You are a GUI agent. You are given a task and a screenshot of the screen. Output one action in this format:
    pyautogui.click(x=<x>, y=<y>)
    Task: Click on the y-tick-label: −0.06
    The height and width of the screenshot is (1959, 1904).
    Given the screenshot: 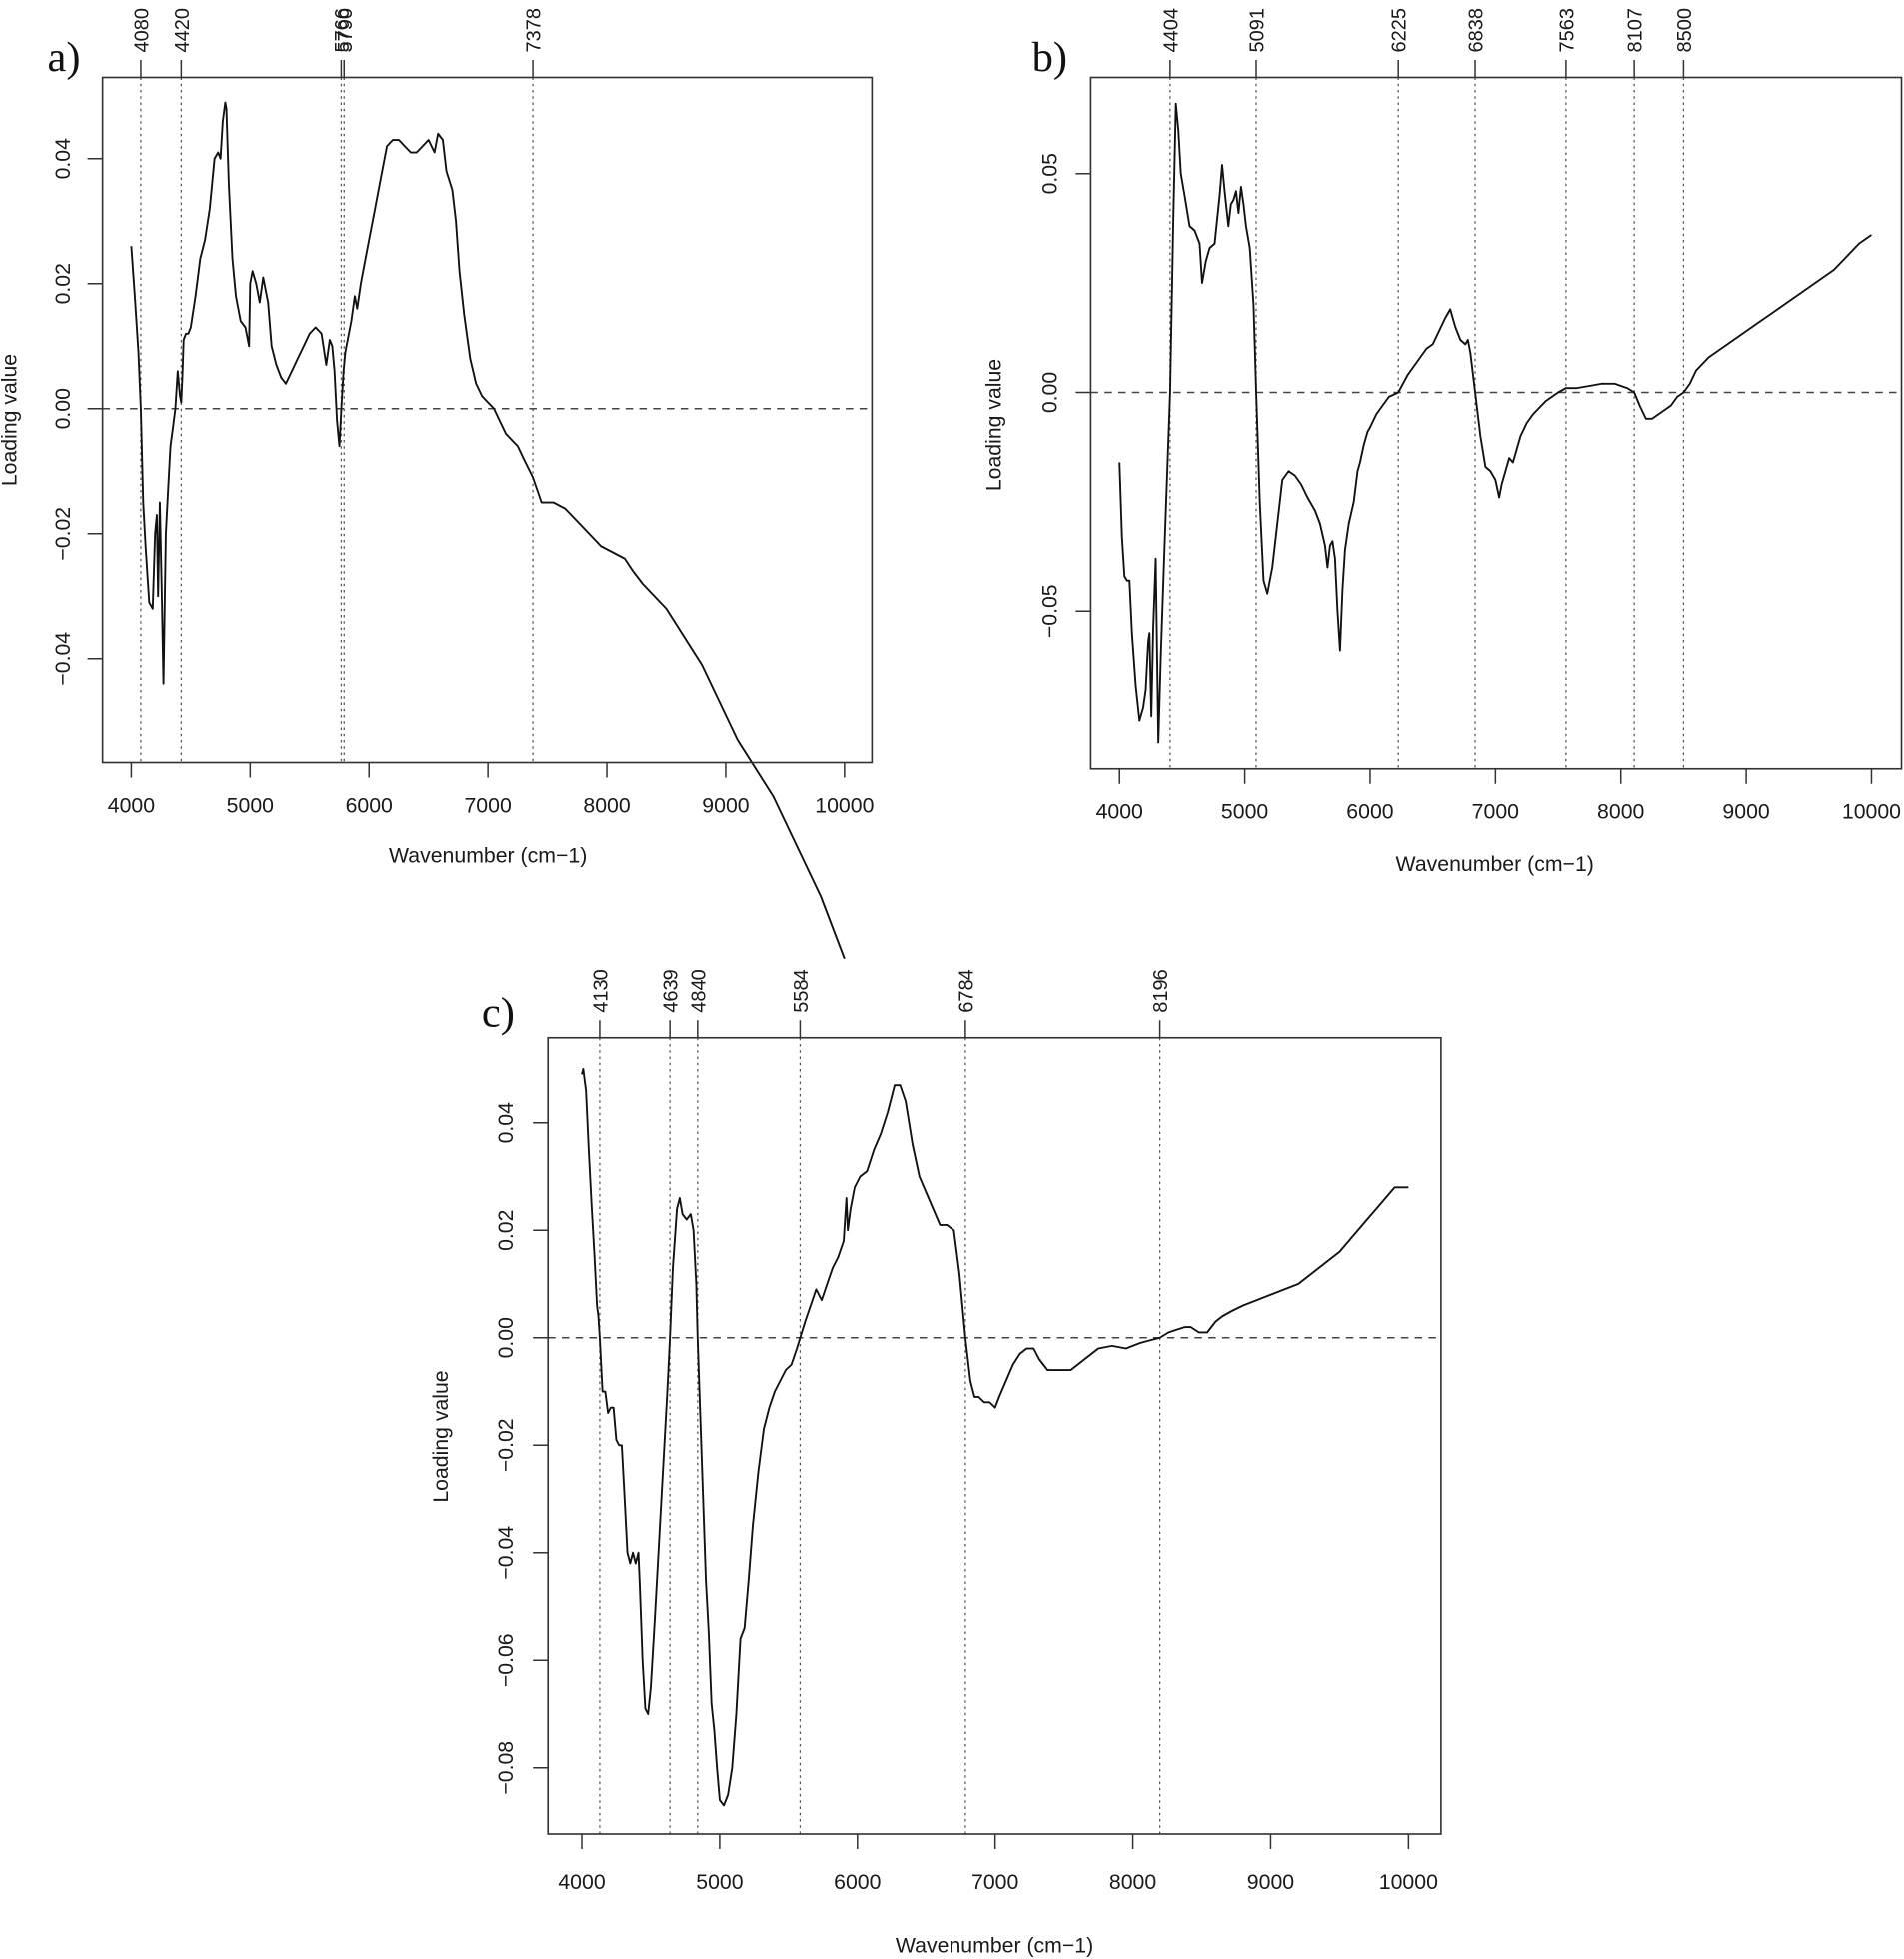 What is the action you would take?
    pyautogui.click(x=506, y=1660)
    